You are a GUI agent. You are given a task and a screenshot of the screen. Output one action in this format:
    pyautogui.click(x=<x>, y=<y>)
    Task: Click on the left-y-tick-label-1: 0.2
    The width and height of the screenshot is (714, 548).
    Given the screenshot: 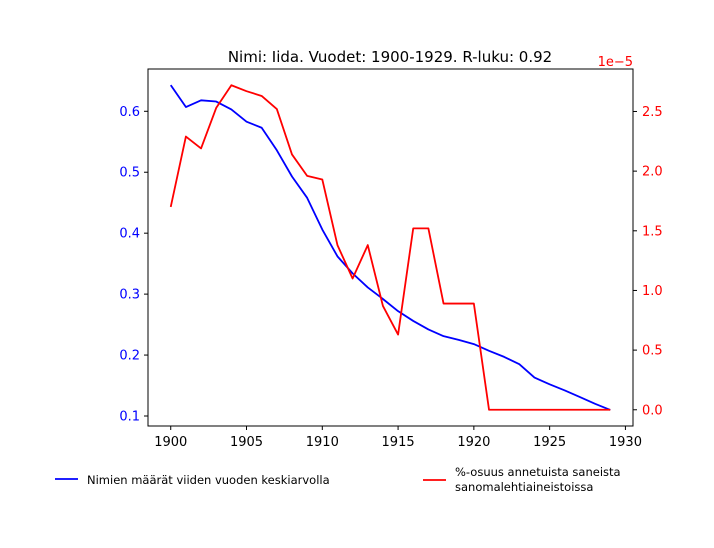 What is the action you would take?
    pyautogui.click(x=129, y=356)
    